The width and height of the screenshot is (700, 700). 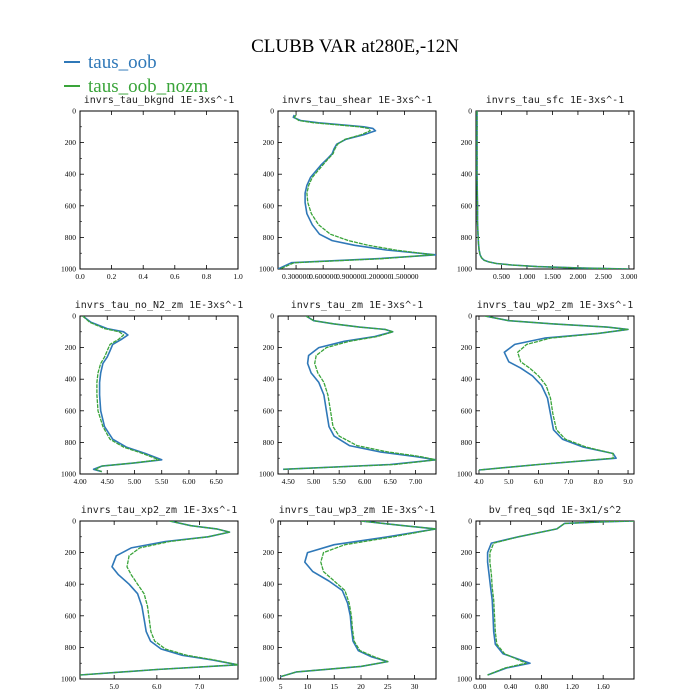 I want to click on x-tick-label: 20, so click(x=361, y=686).